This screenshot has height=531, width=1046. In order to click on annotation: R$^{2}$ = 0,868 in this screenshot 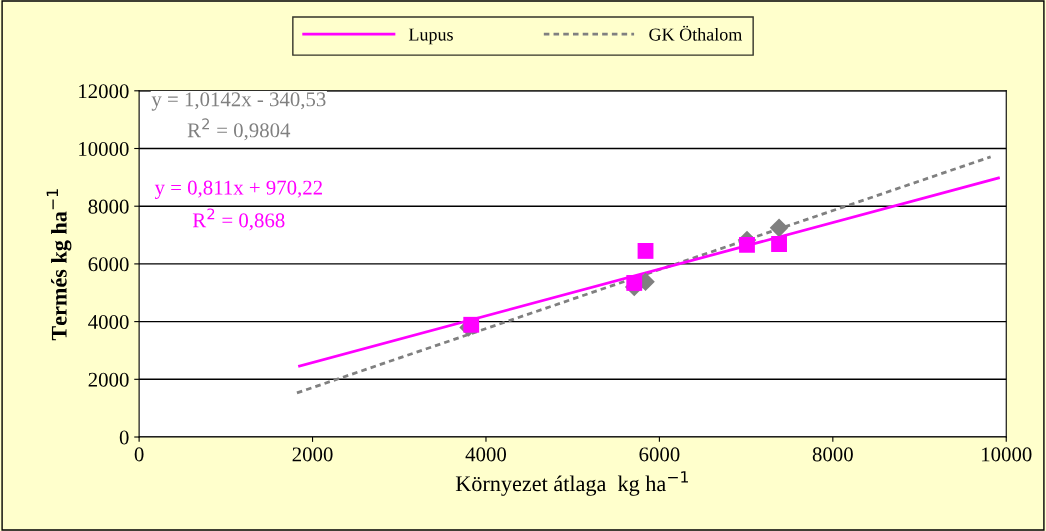, I will do `click(238, 219)`.